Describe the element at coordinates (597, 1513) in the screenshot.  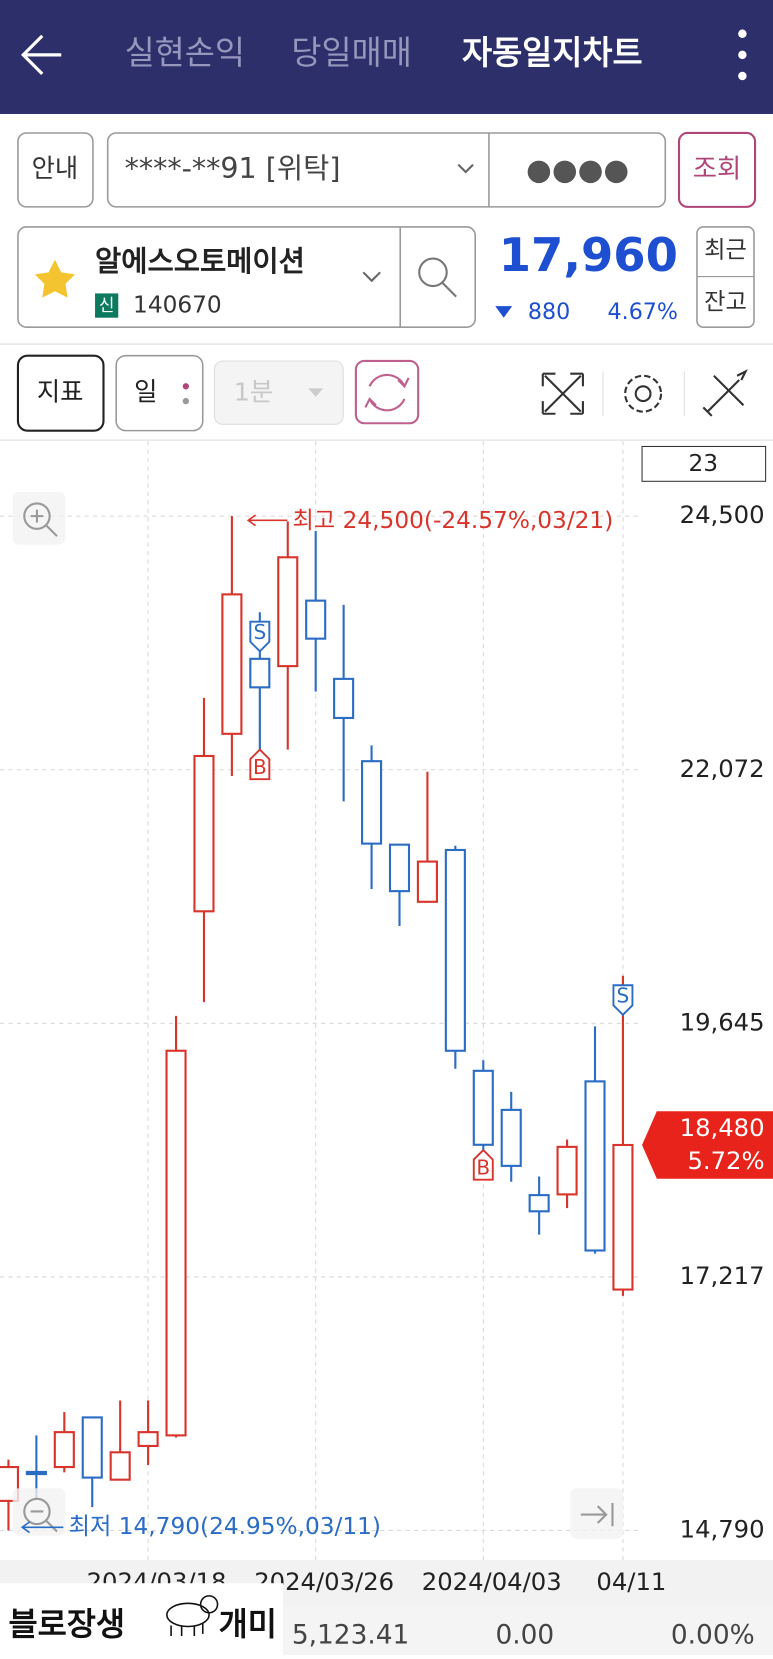
I see `jump-end-button` at that location.